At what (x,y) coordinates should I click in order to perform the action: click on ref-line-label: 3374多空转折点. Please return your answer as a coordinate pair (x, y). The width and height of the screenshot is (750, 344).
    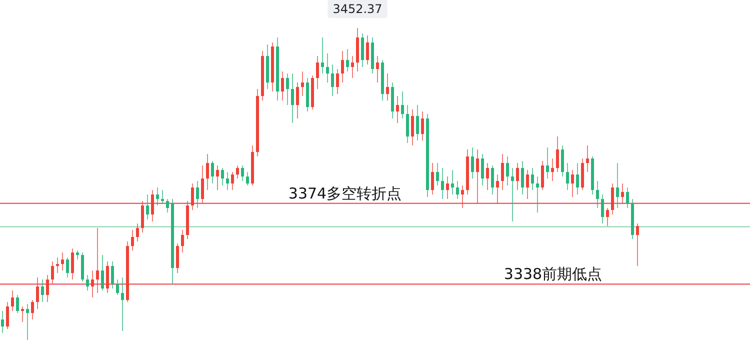
    Looking at the image, I should click on (345, 193).